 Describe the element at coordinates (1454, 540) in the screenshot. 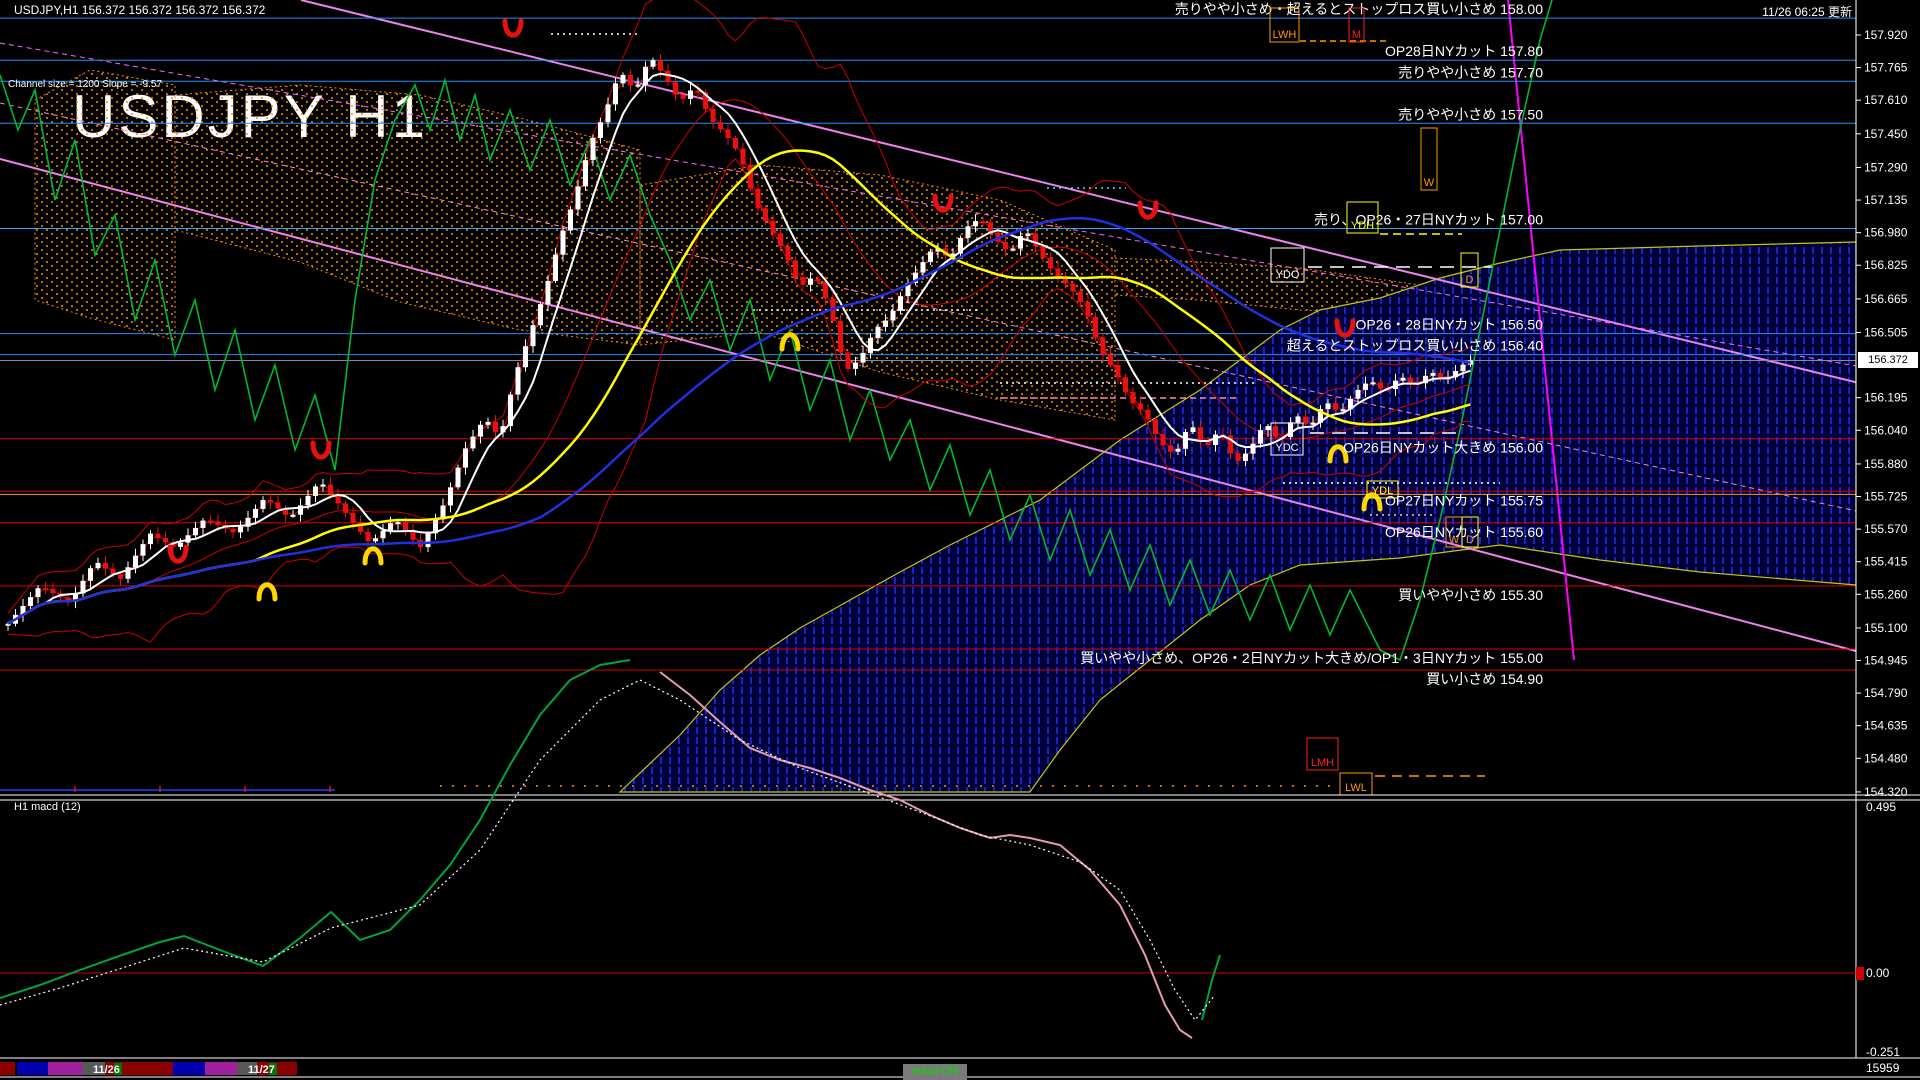

I see `marker-box-label: W` at that location.